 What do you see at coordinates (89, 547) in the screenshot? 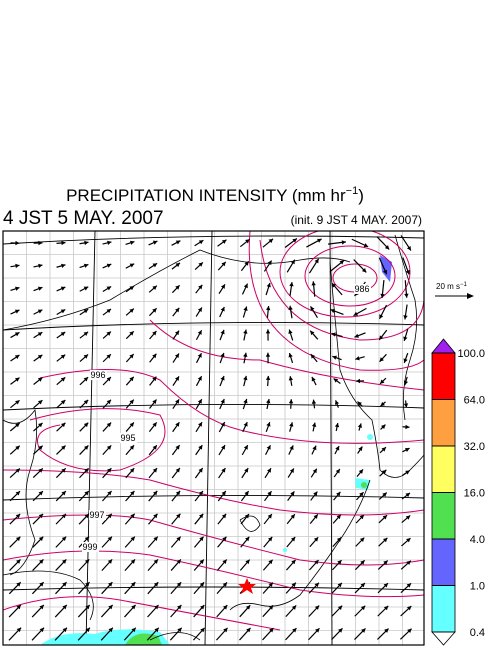
I see `contour-label: 999` at bounding box center [89, 547].